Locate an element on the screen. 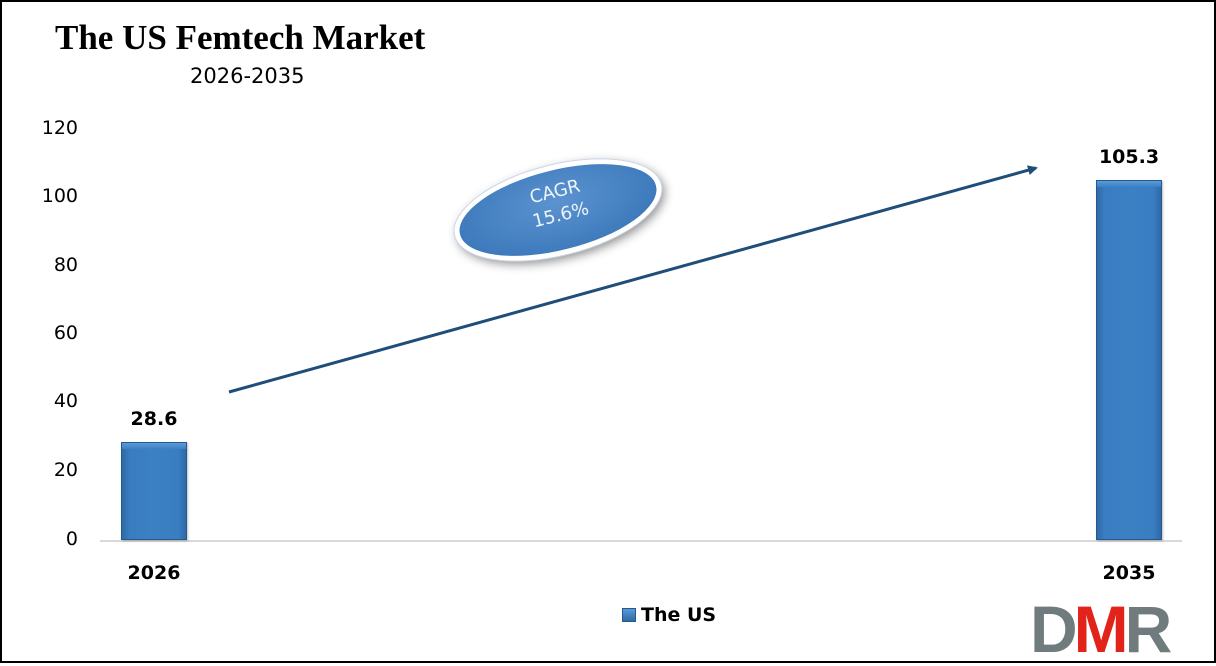  y-tick-120: 120 is located at coordinates (59, 128).